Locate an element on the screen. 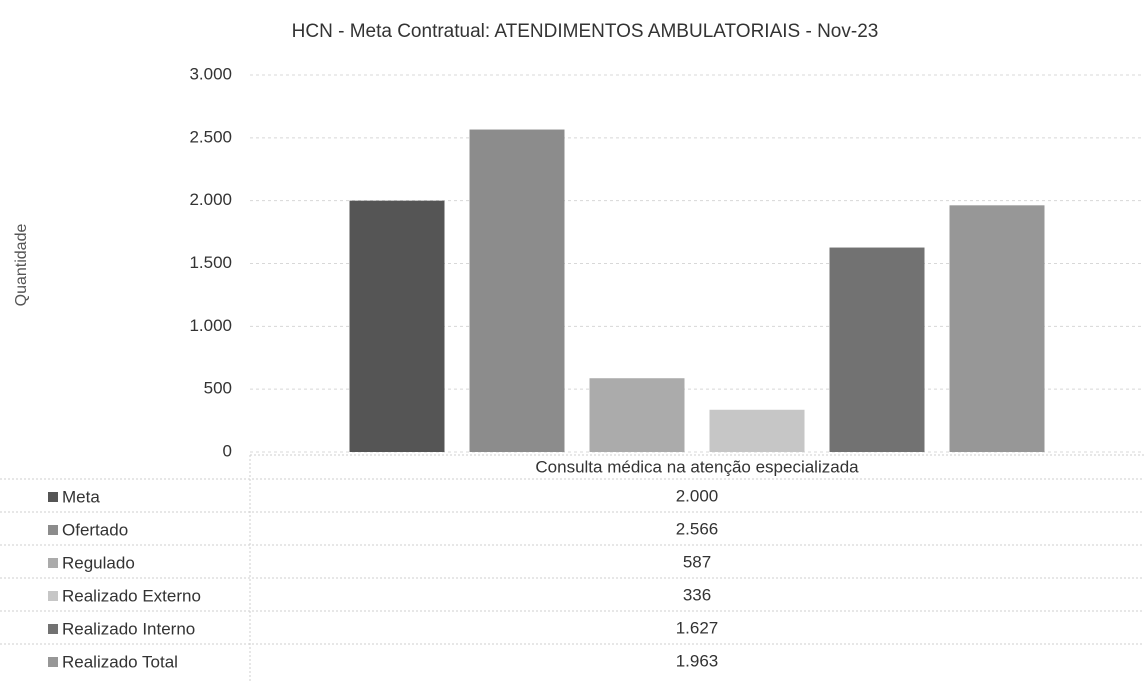 The width and height of the screenshot is (1144, 683). y-axis-label: Quantidade is located at coordinates (21, 265).